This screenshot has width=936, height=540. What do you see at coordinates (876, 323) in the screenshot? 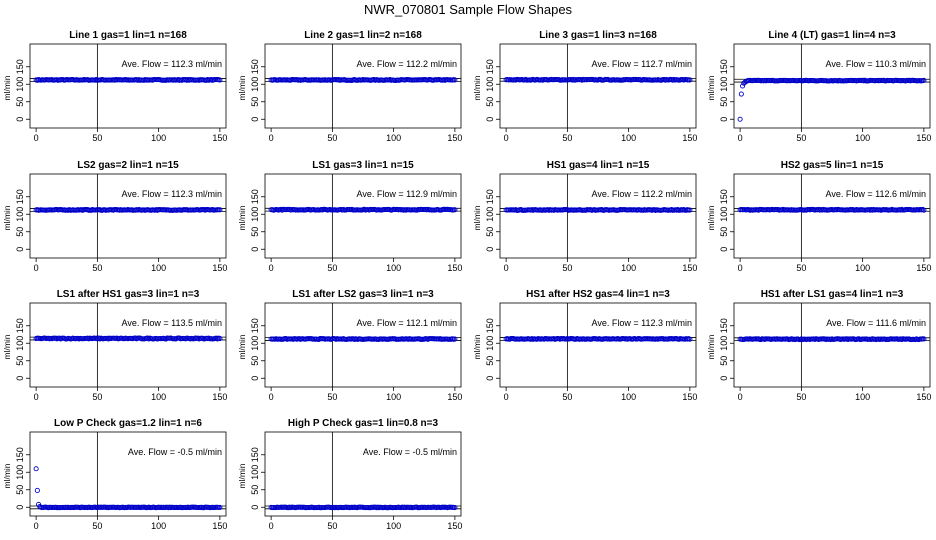
I see `average-flow-annotation: Ave. Flow = 111.6 ml/min` at bounding box center [876, 323].